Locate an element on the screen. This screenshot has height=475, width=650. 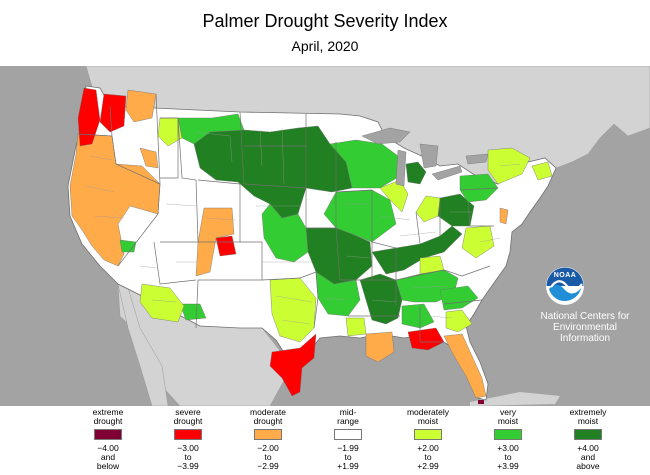
legend-item: moderately moist +2.00 to +2.99 is located at coordinates (428, 440).